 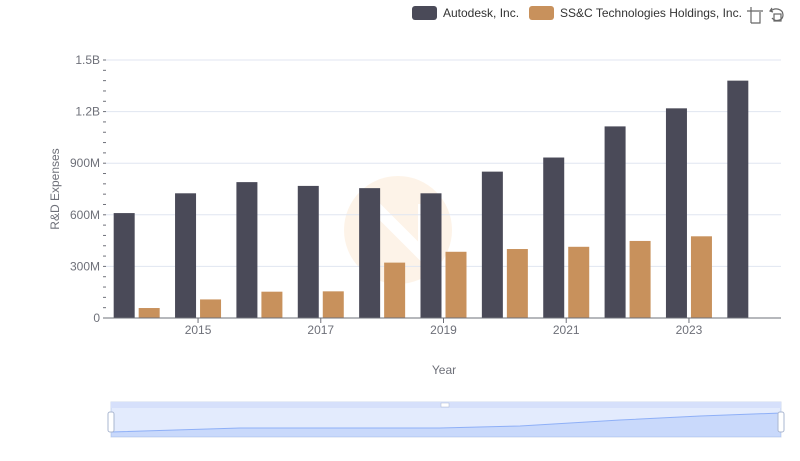 I want to click on x-axis-title: Year, so click(x=444, y=370).